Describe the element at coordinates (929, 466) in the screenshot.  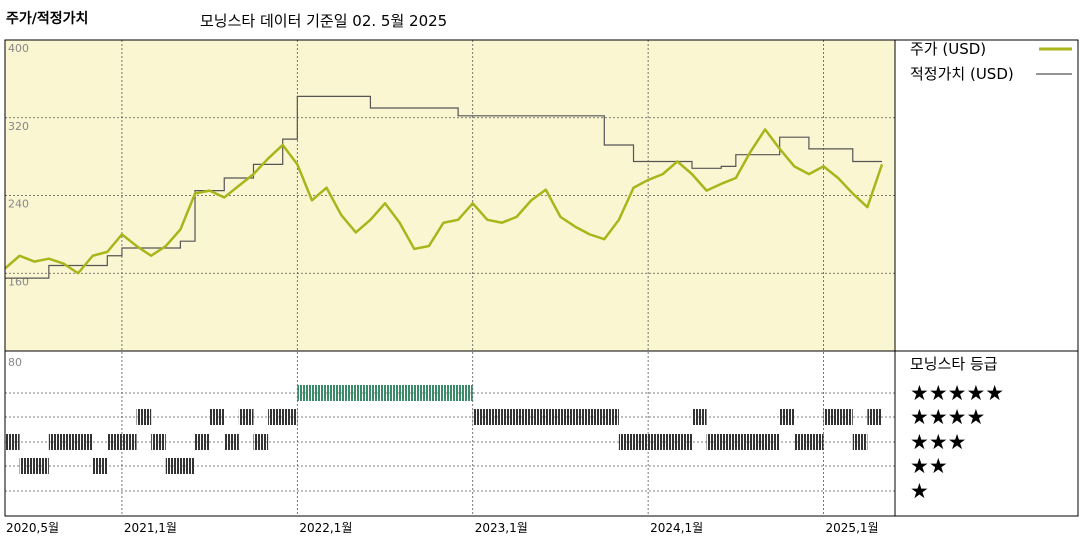
I see `rating-label-2-stars: ★★` at that location.